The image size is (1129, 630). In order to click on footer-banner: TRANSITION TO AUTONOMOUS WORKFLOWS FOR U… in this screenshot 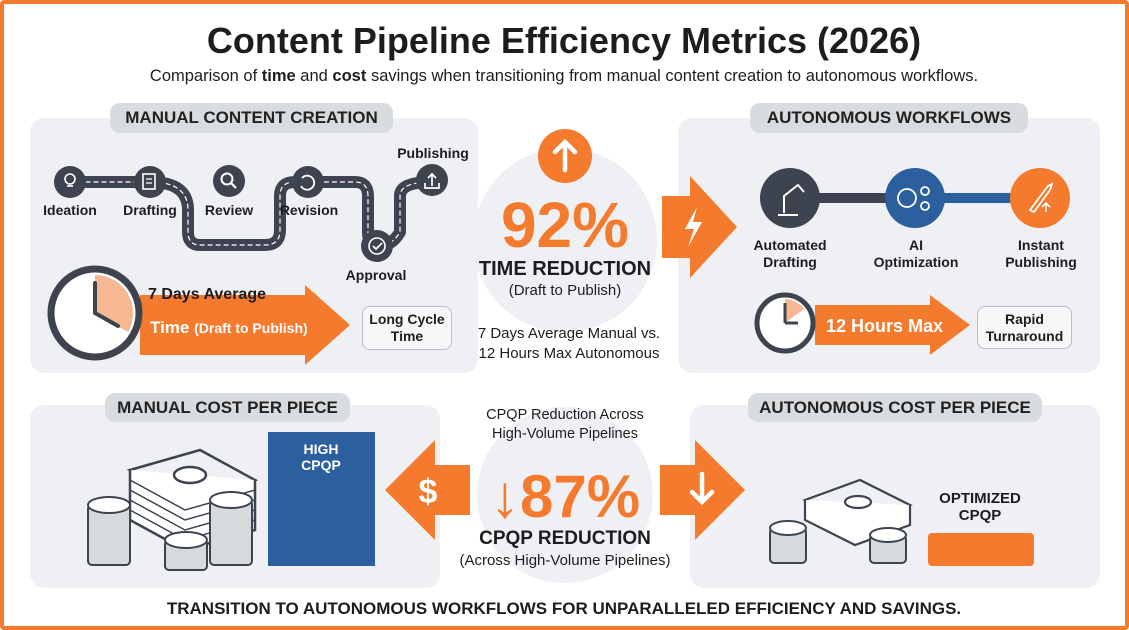, I will do `click(564, 608)`.